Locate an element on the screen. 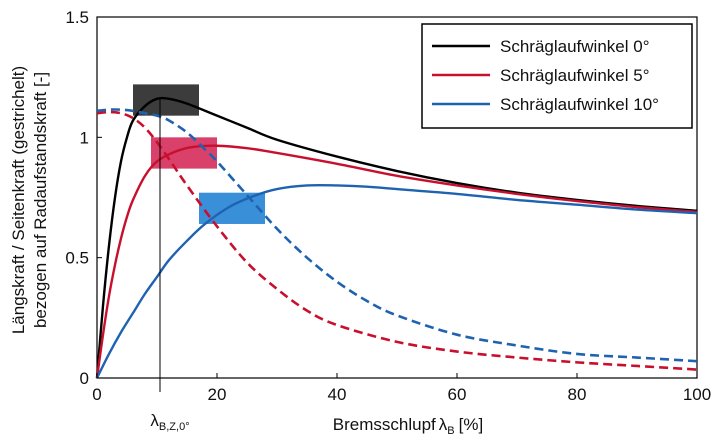 This screenshot has width=720, height=437. lambda-marker-subscript: B,Z,0° is located at coordinates (174, 427).